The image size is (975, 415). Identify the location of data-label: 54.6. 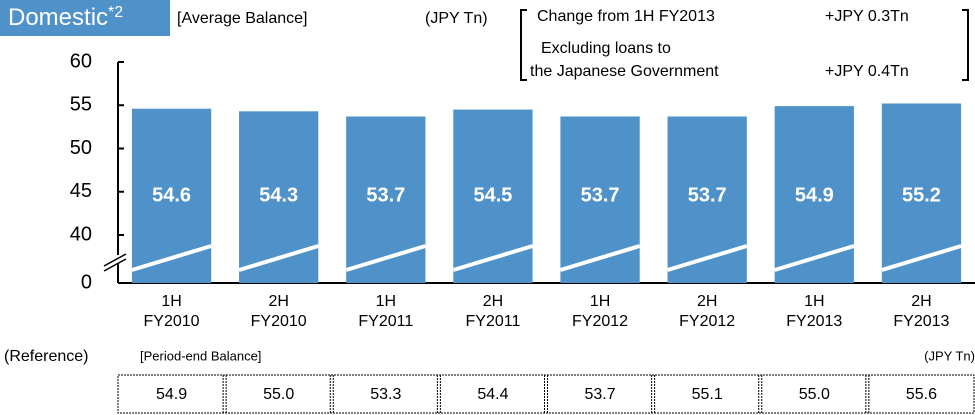
(171, 195).